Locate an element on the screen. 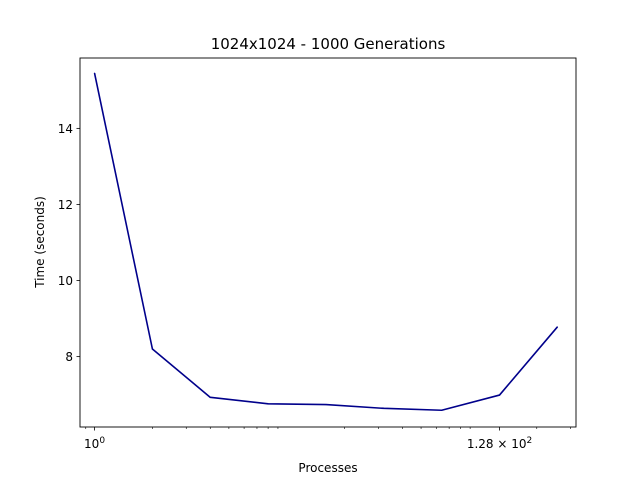  chart-title: 1024x1024 - 1000 Generations is located at coordinates (328, 44).